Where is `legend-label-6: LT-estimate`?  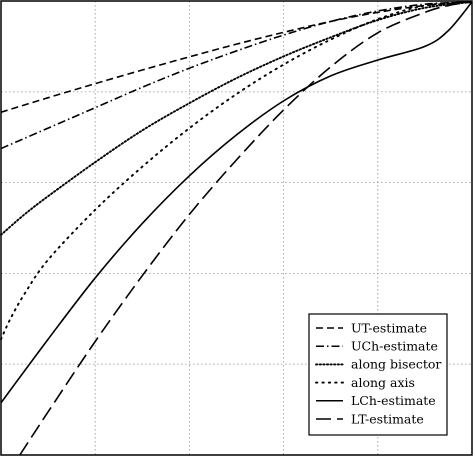
legend-label-6: LT-estimate is located at coordinates (387, 418).